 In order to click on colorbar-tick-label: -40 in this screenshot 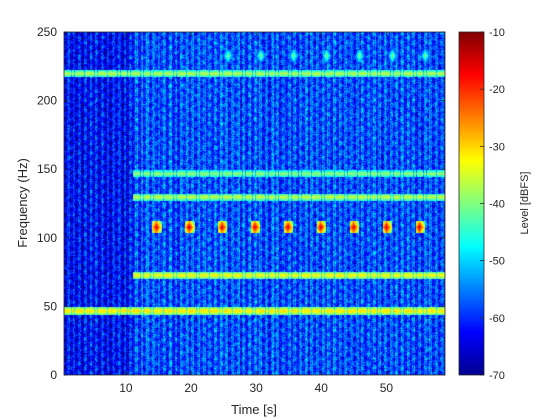, I will do `click(497, 205)`.